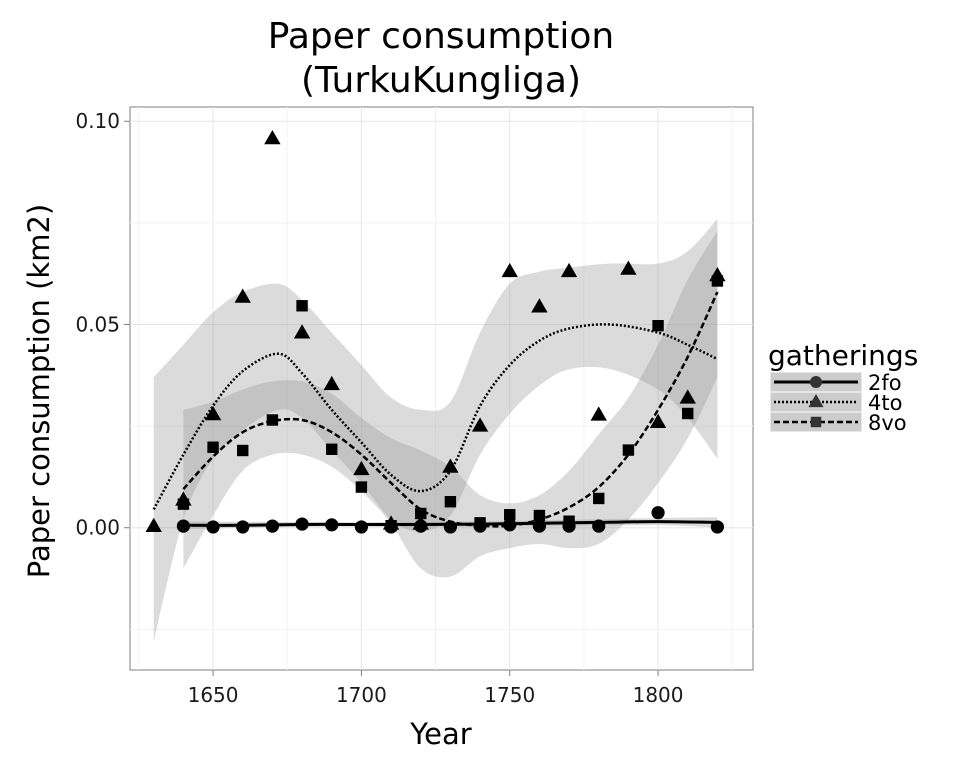  What do you see at coordinates (509, 695) in the screenshot?
I see `x-tick-label: 1750` at bounding box center [509, 695].